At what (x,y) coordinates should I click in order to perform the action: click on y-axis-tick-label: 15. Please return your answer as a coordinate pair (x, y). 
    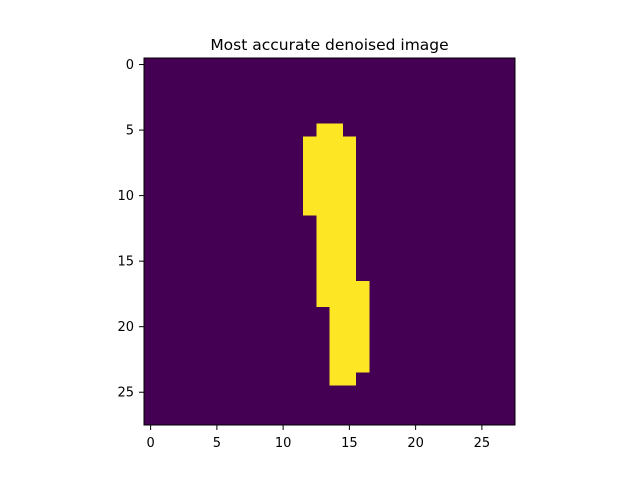
    Looking at the image, I should click on (125, 262).